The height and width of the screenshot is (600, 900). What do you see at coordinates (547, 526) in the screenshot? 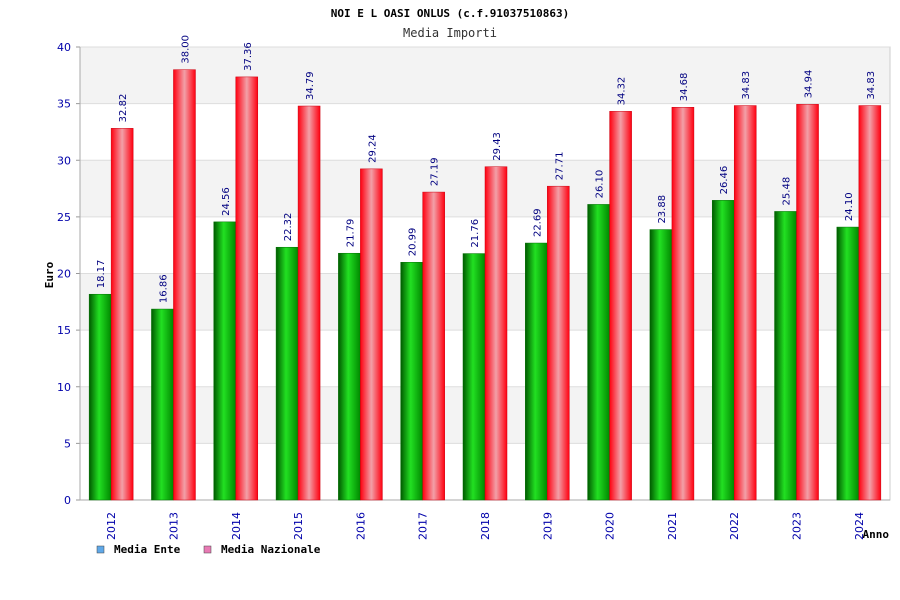
I see `x-tick-label: 2019` at bounding box center [547, 526].